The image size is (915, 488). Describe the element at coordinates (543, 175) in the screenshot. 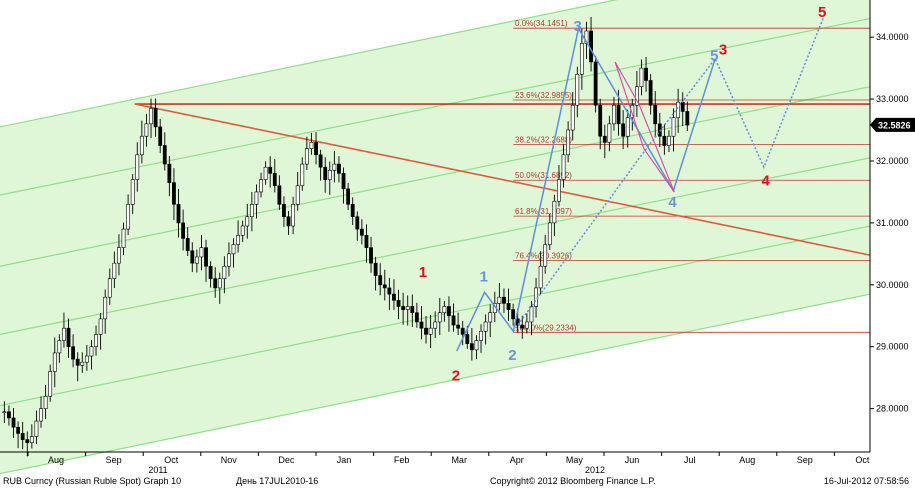

I see `fib-level-label: 50.0%(31.6892)` at that location.